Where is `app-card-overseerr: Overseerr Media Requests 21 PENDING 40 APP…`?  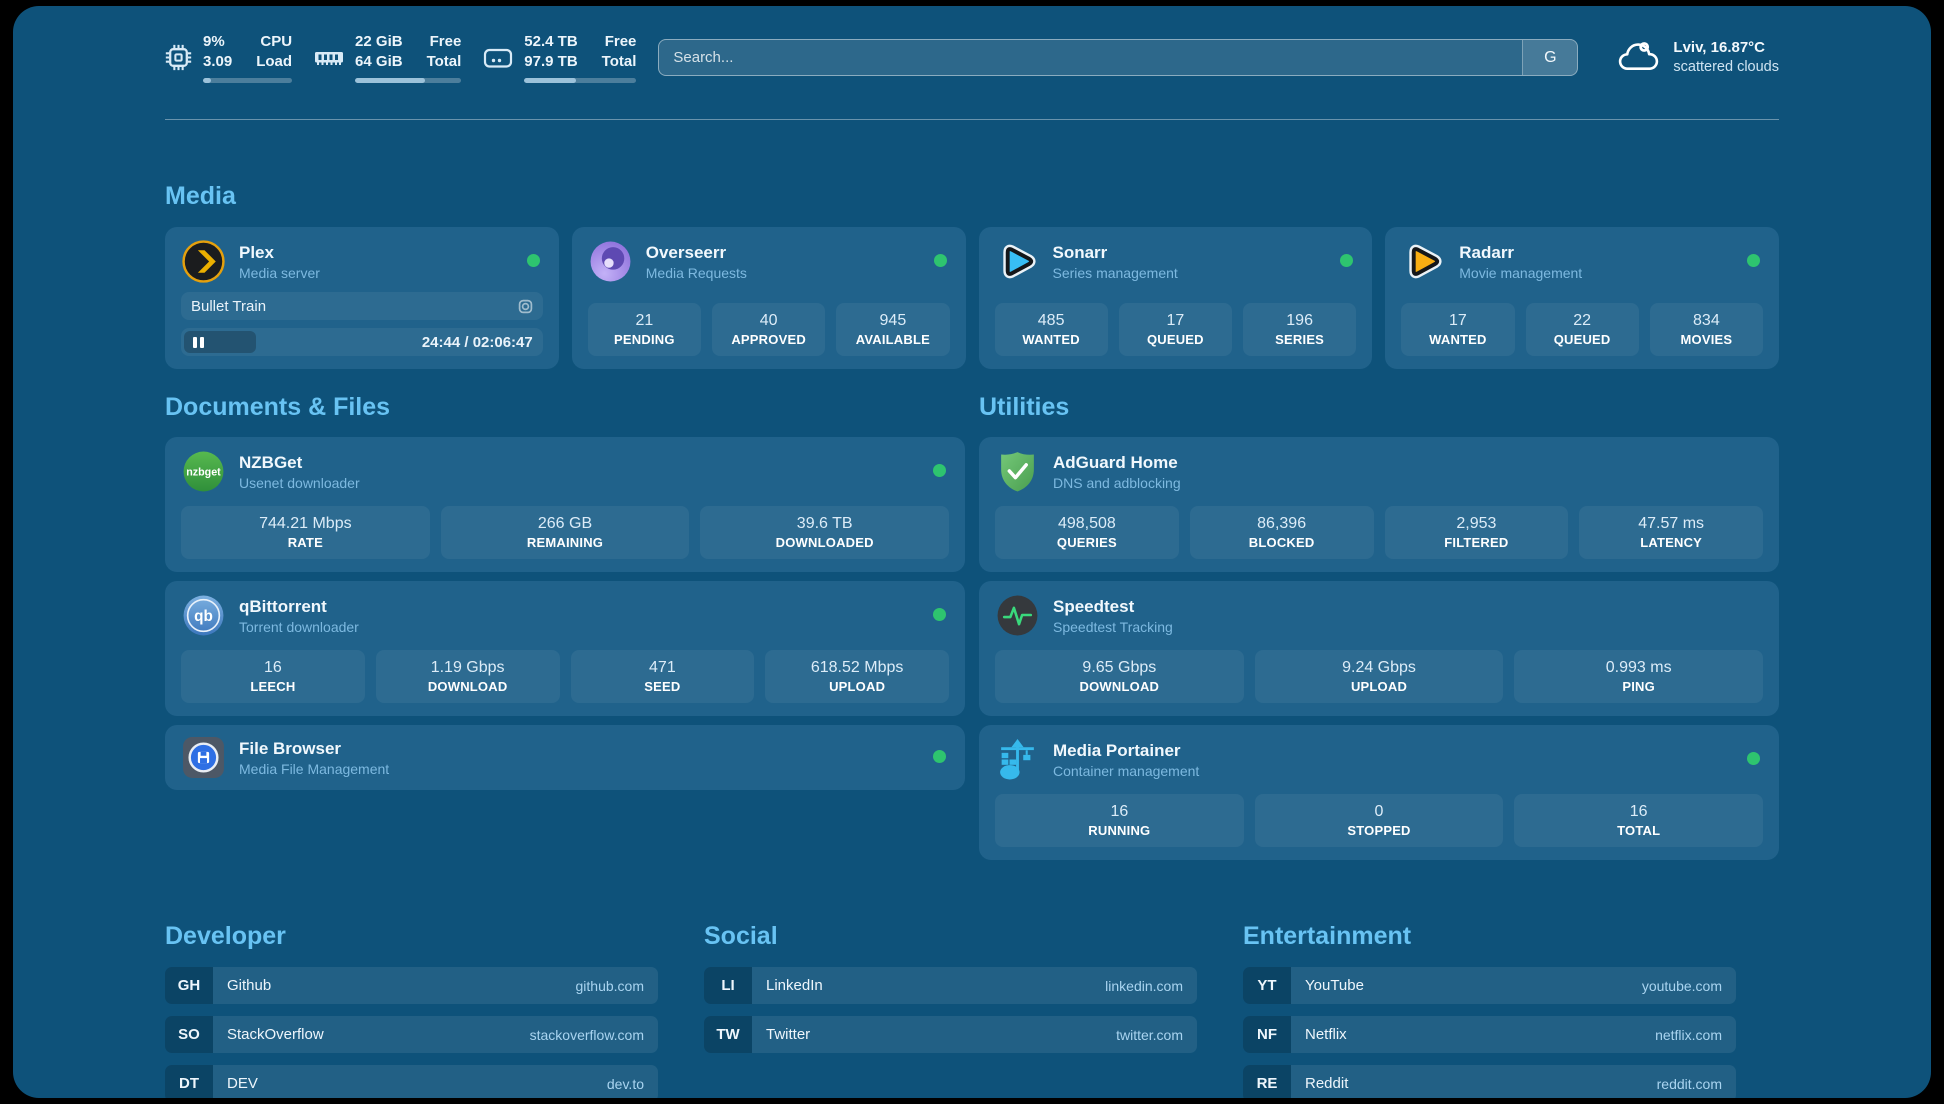
app-card-overseerr: Overseerr Media Requests 21 PENDING 40 APP… is located at coordinates (768, 298).